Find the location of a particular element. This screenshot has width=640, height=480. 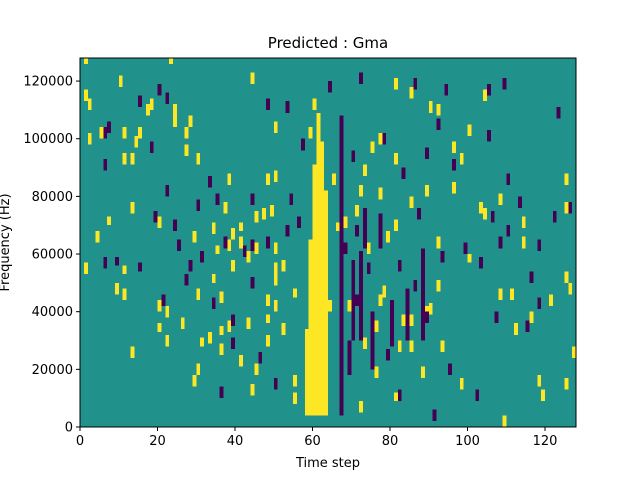

y-tick-label: 100000 is located at coordinates (48, 139).